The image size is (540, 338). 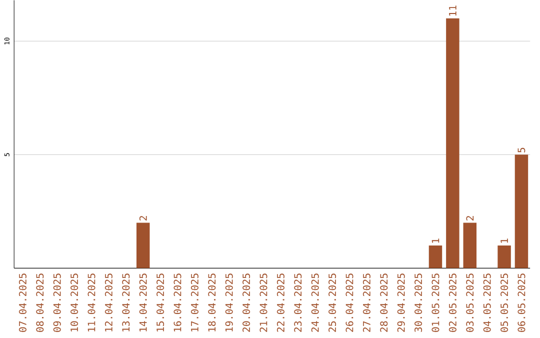 What do you see at coordinates (160, 303) in the screenshot?
I see `x-tick-label: 15.04.2025` at bounding box center [160, 303].